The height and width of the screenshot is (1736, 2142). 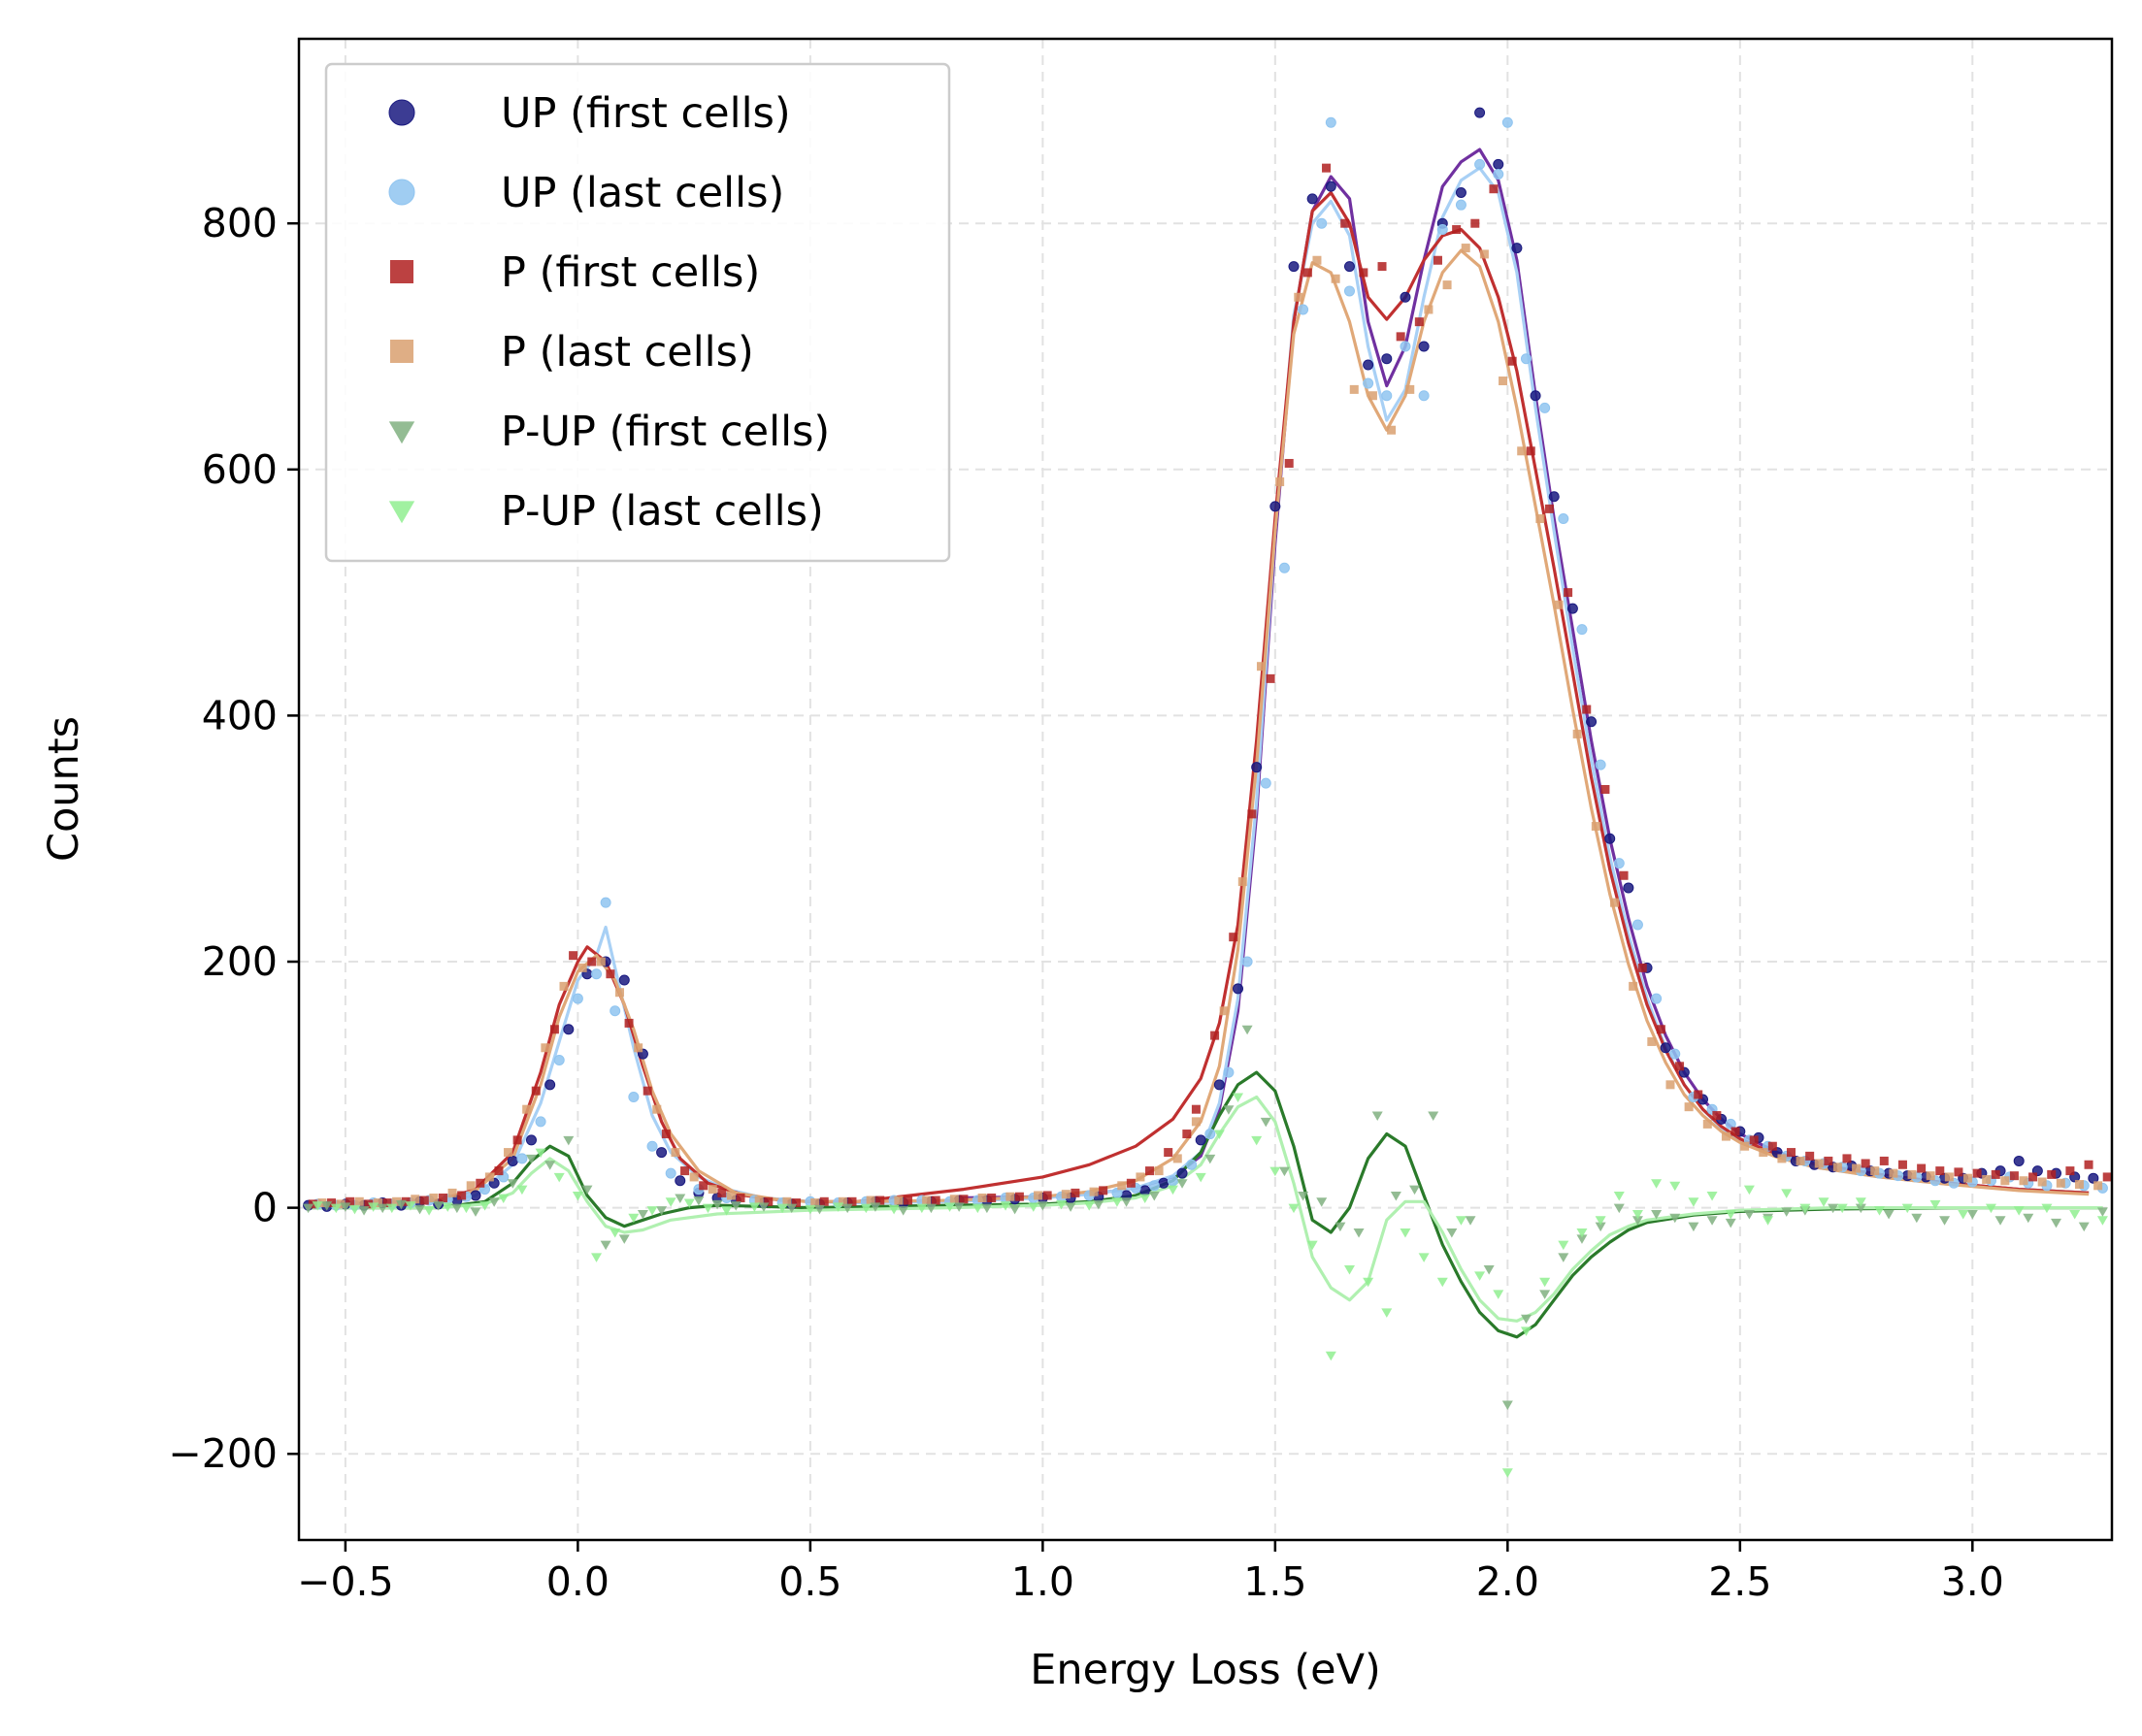 What do you see at coordinates (575, 272) in the screenshot?
I see `legend-item: P (first cells)` at bounding box center [575, 272].